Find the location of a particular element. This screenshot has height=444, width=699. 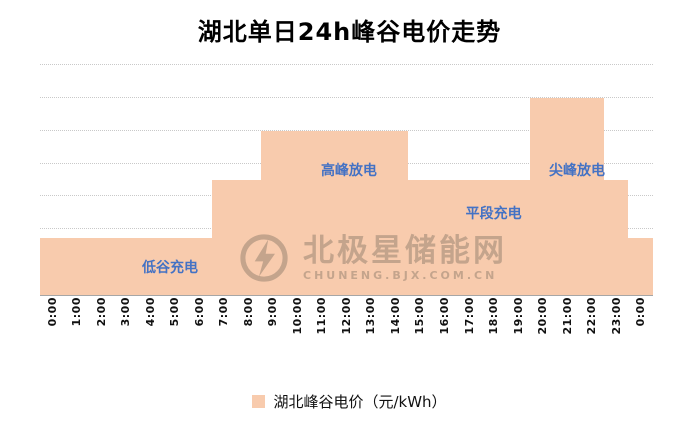

x-tick-label: 2:00 is located at coordinates (101, 312).